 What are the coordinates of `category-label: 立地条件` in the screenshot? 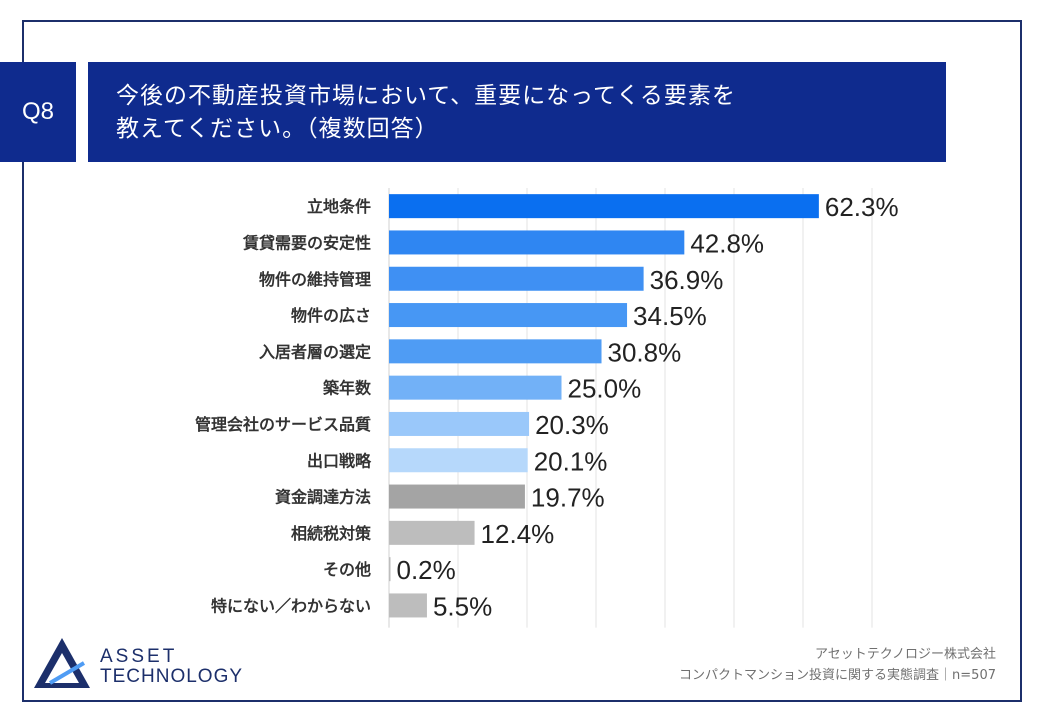 It's located at (339, 206).